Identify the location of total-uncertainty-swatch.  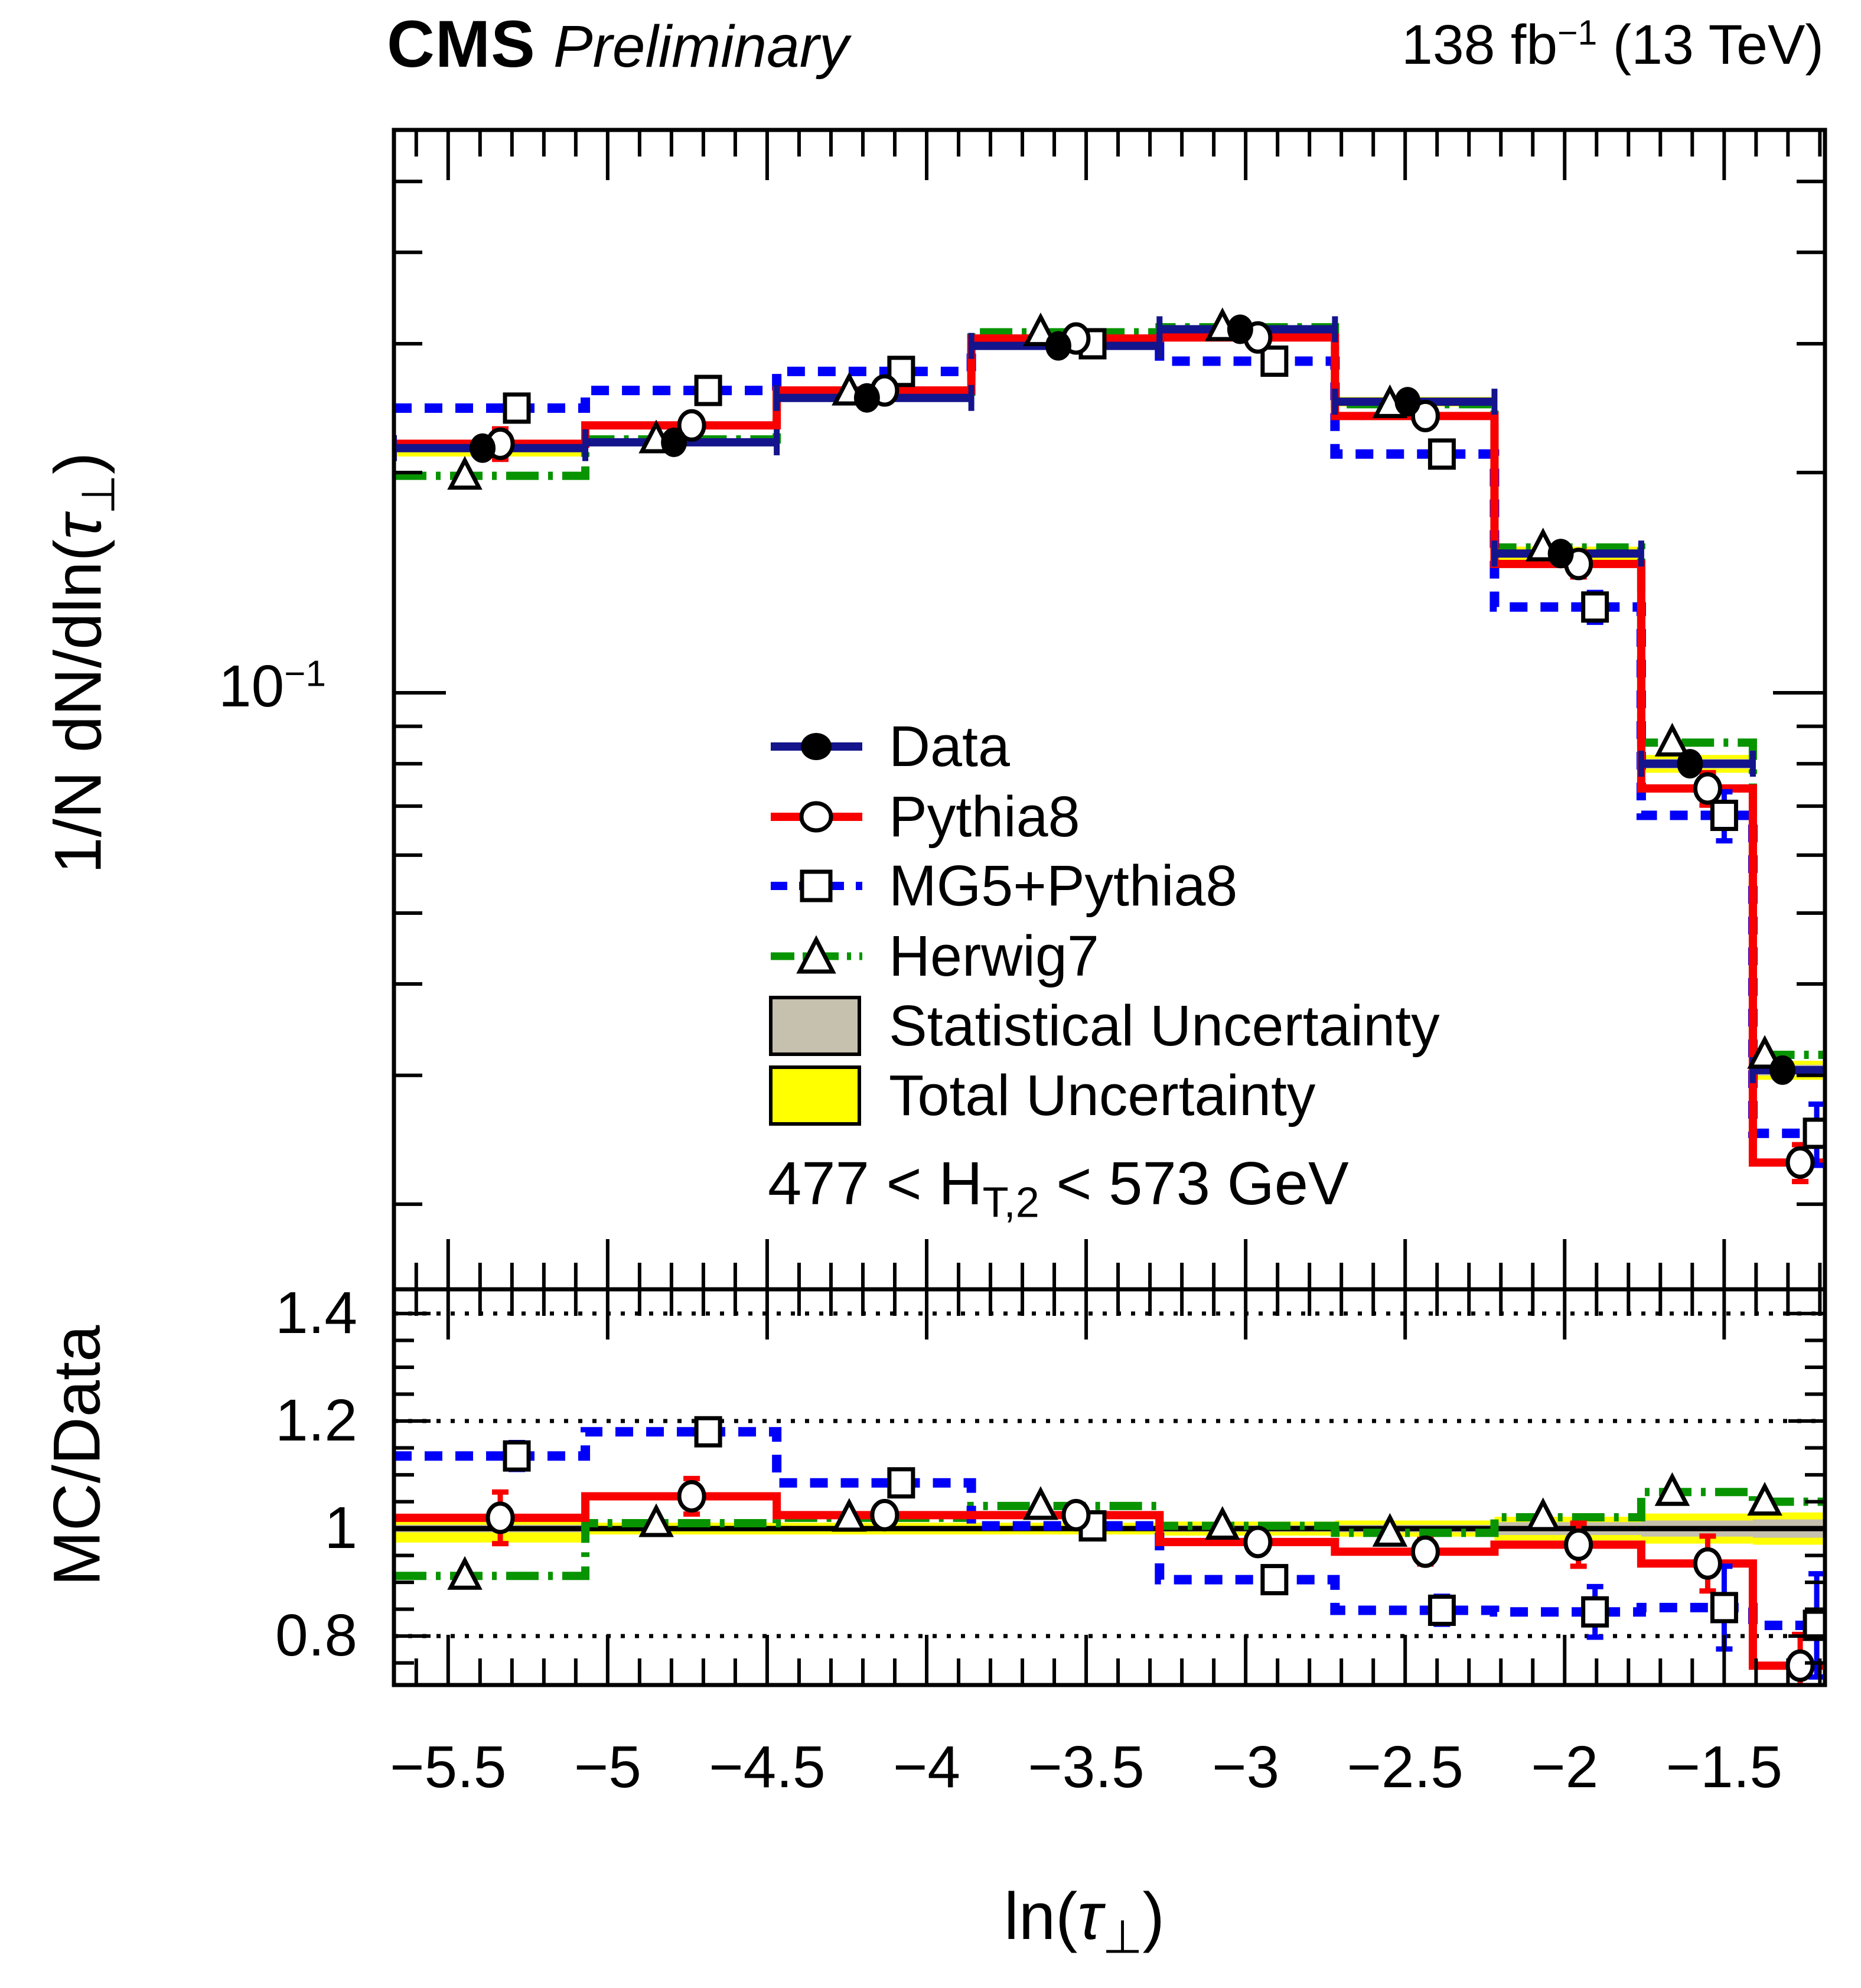
(817, 1095).